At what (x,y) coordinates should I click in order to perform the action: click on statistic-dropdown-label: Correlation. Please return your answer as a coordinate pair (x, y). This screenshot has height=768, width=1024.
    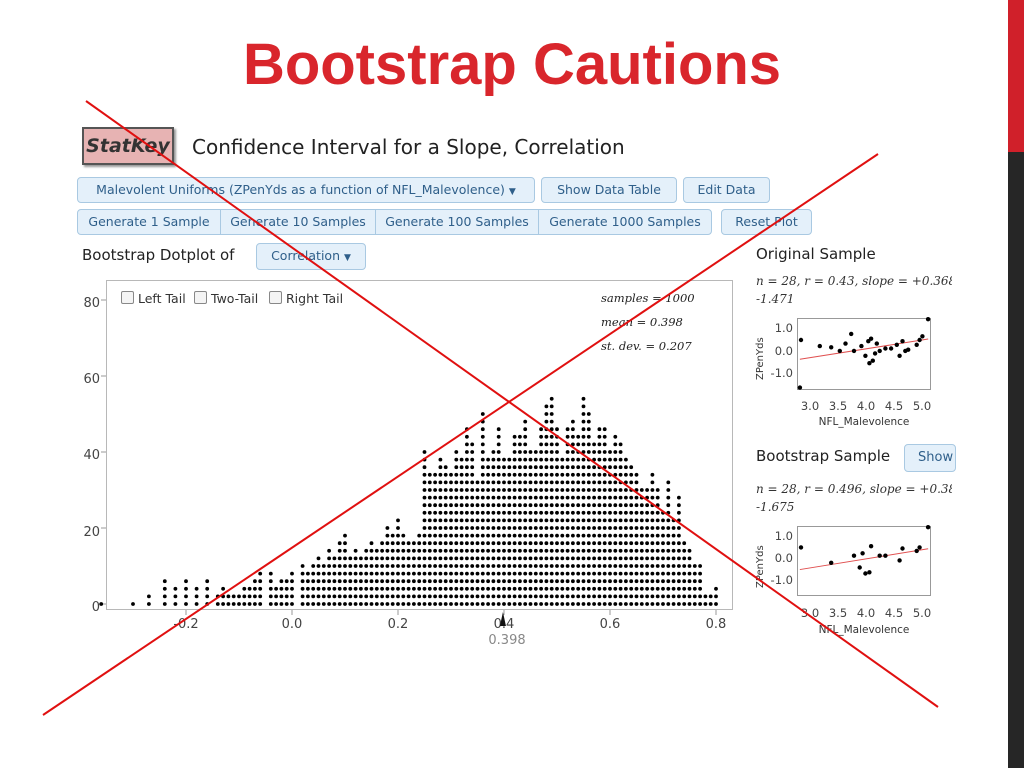
    Looking at the image, I should click on (306, 255).